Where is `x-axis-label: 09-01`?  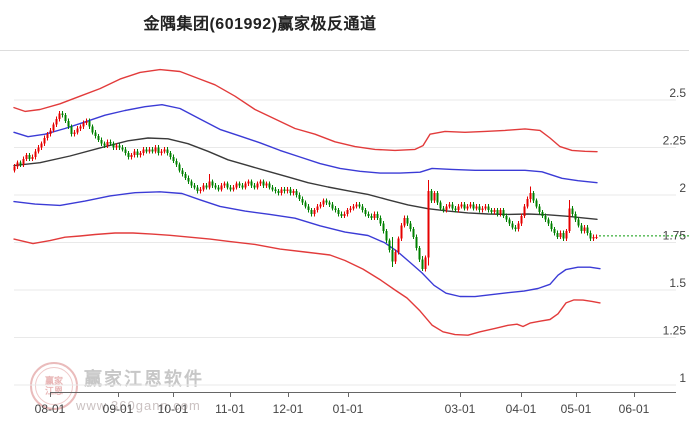 x-axis-label: 09-01 is located at coordinates (118, 409).